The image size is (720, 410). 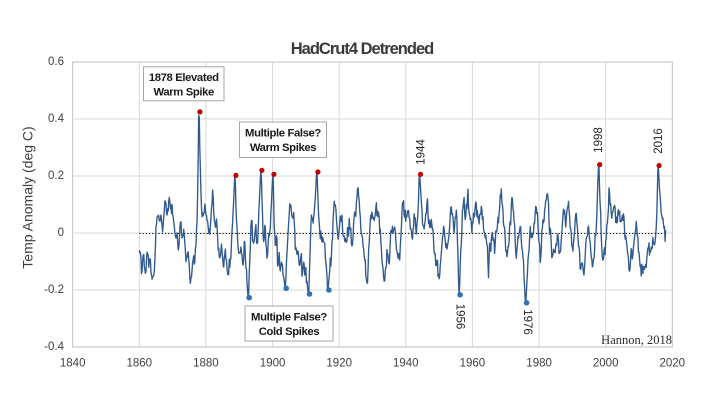 What do you see at coordinates (422, 152) in the screenshot?
I see `svg-text: 1944` at bounding box center [422, 152].